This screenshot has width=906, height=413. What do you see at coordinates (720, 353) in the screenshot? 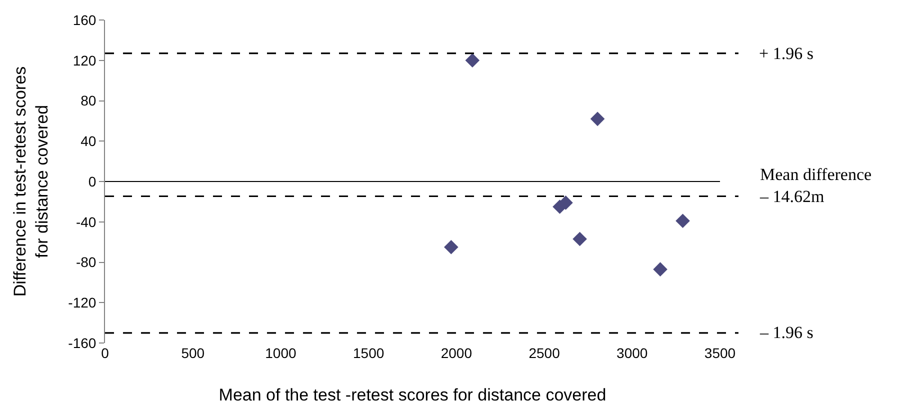
I see `x-tick-label: 3500` at bounding box center [720, 353].